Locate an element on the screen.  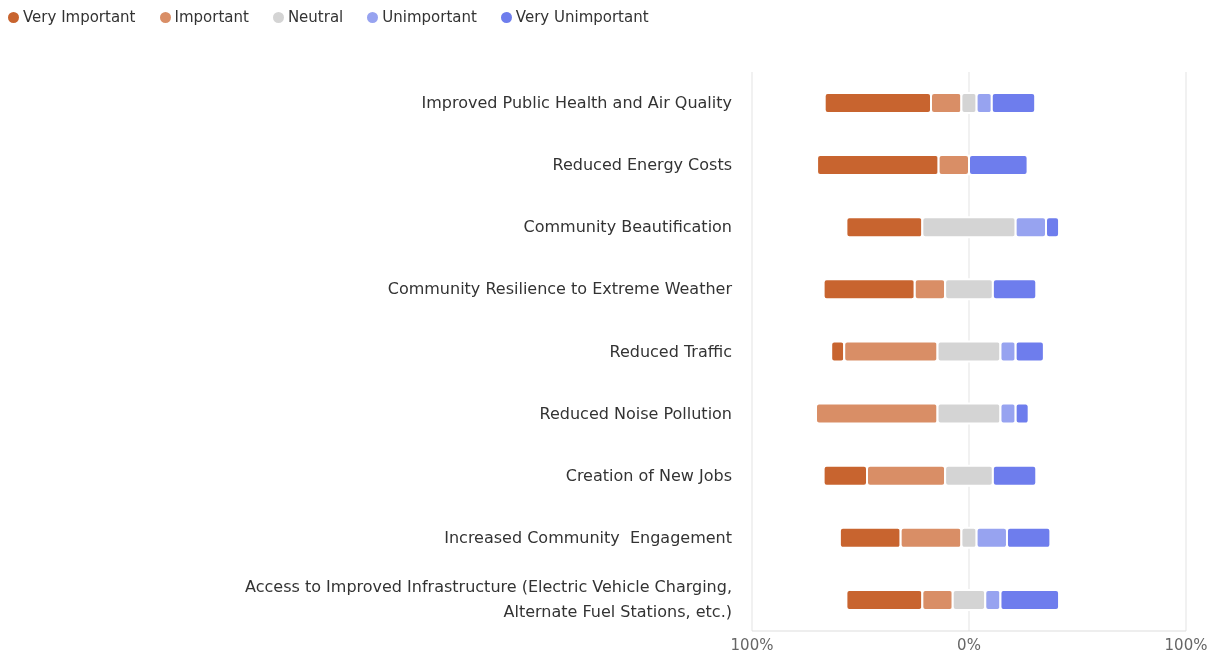
y-tick-label: Improved Public Health and Air Quality is located at coordinates (576, 102).